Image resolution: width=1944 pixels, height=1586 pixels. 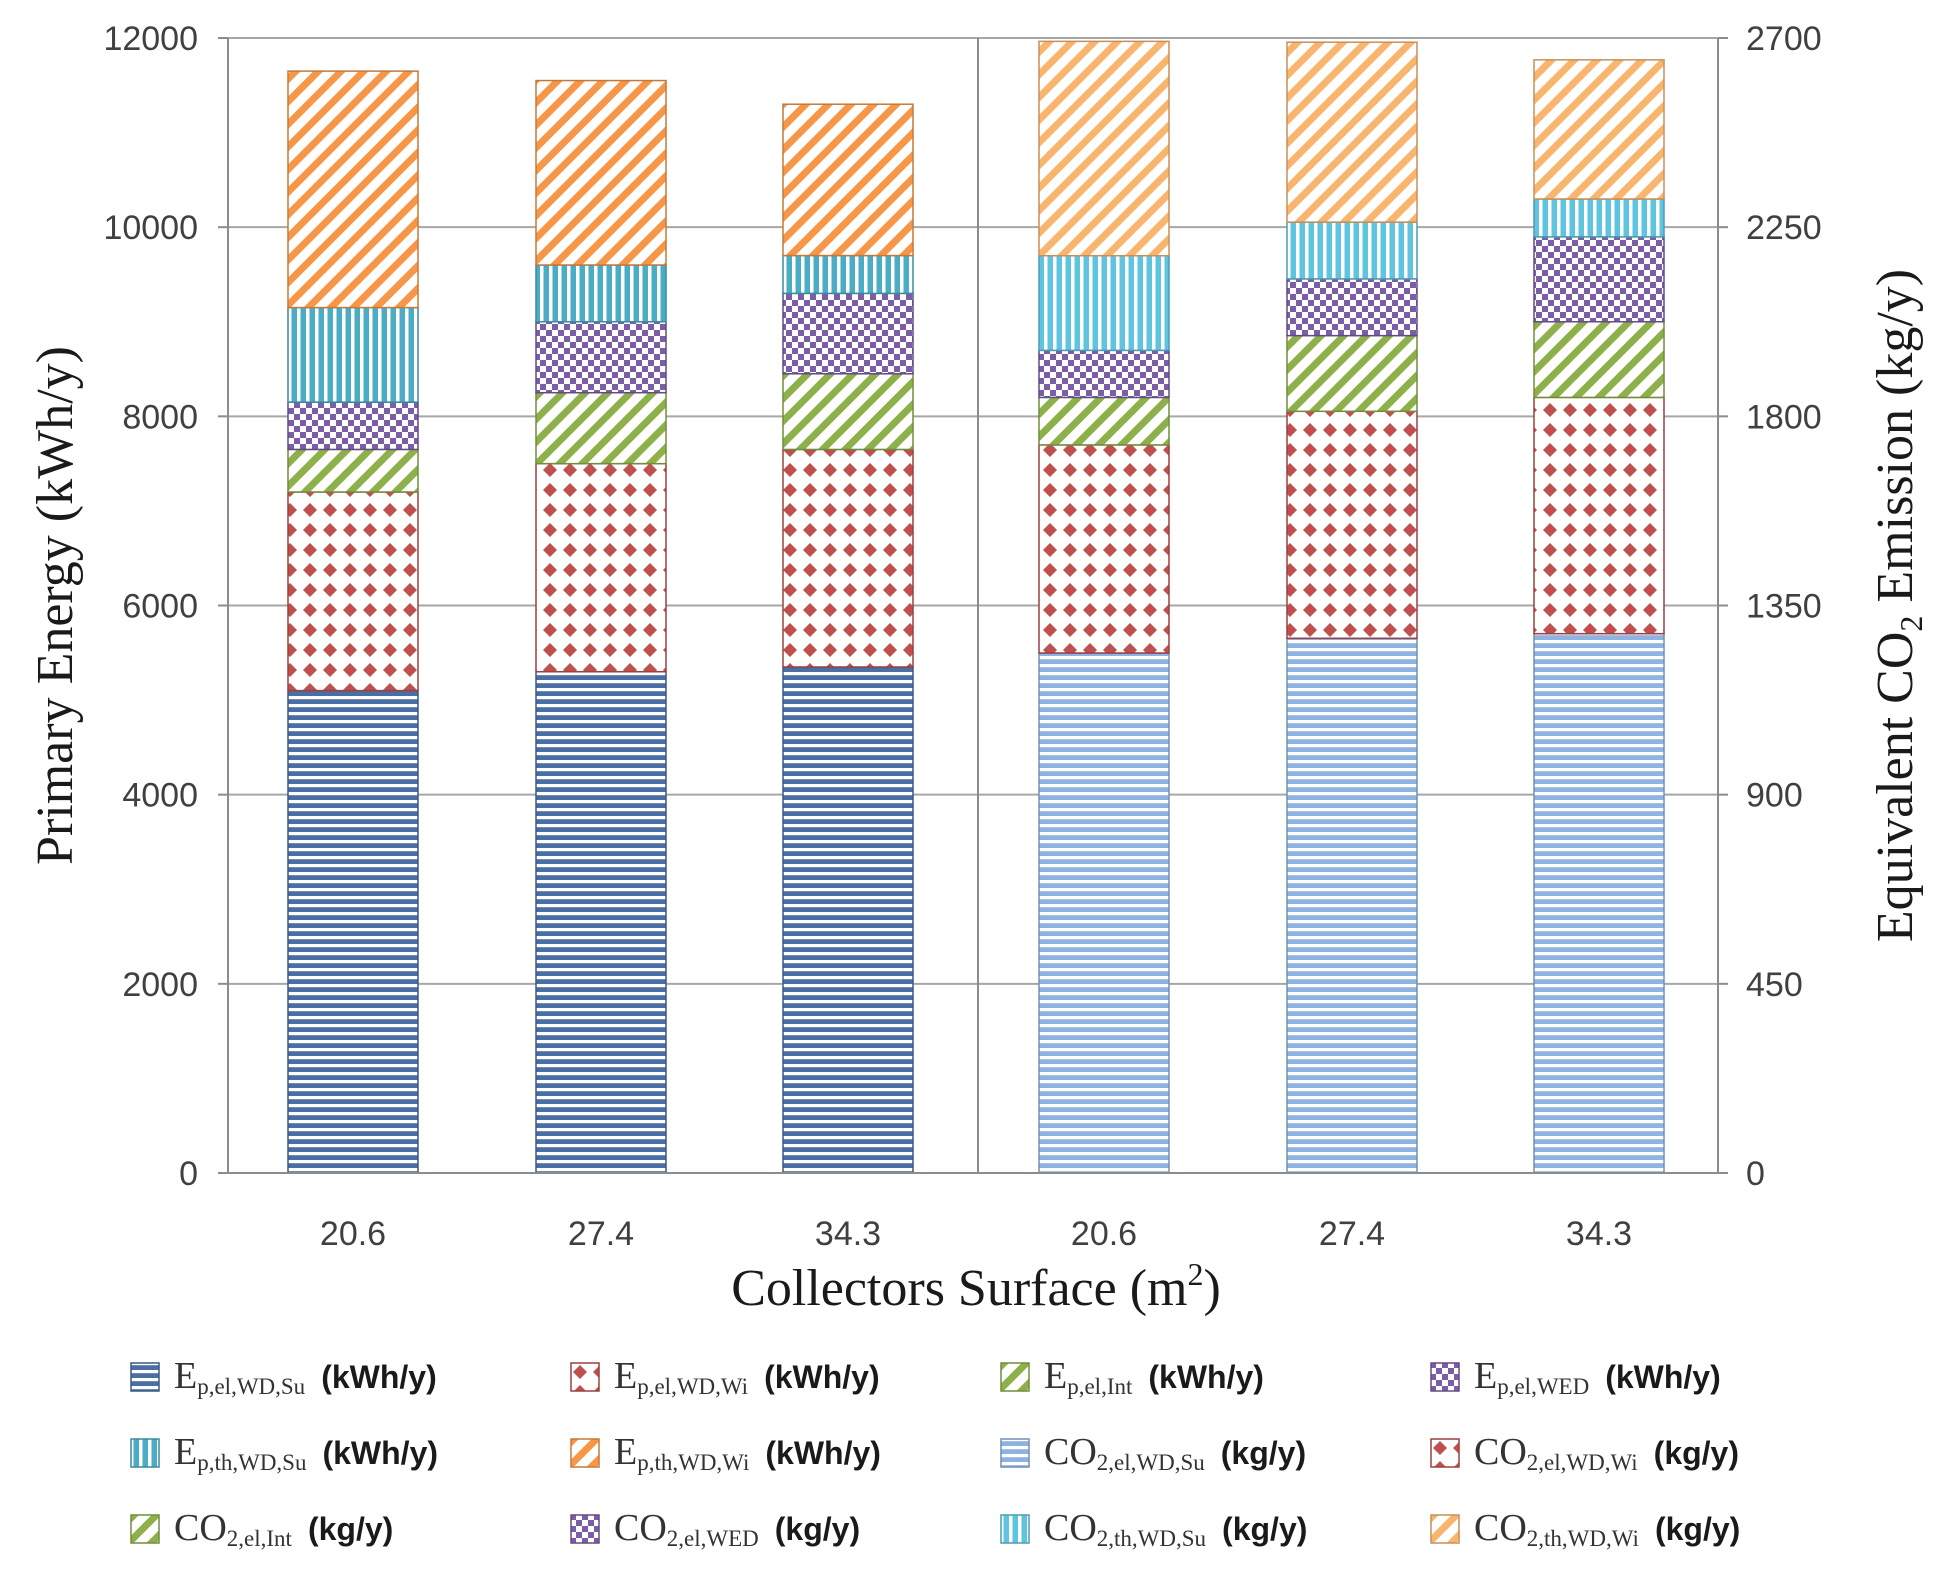 I want to click on bar-segment-co2-th-wd-wi-20.6, so click(x=1104, y=148).